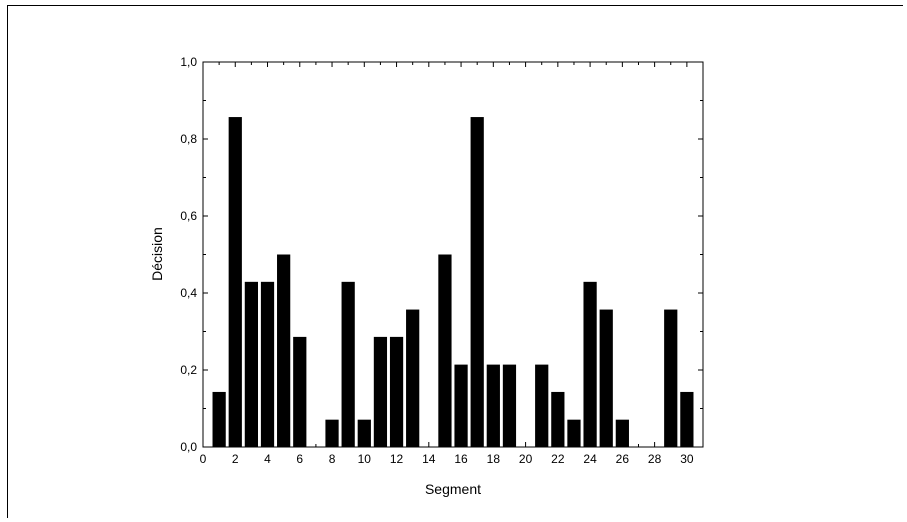 This screenshot has height=522, width=907. I want to click on x-tick-label: 30, so click(687, 459).